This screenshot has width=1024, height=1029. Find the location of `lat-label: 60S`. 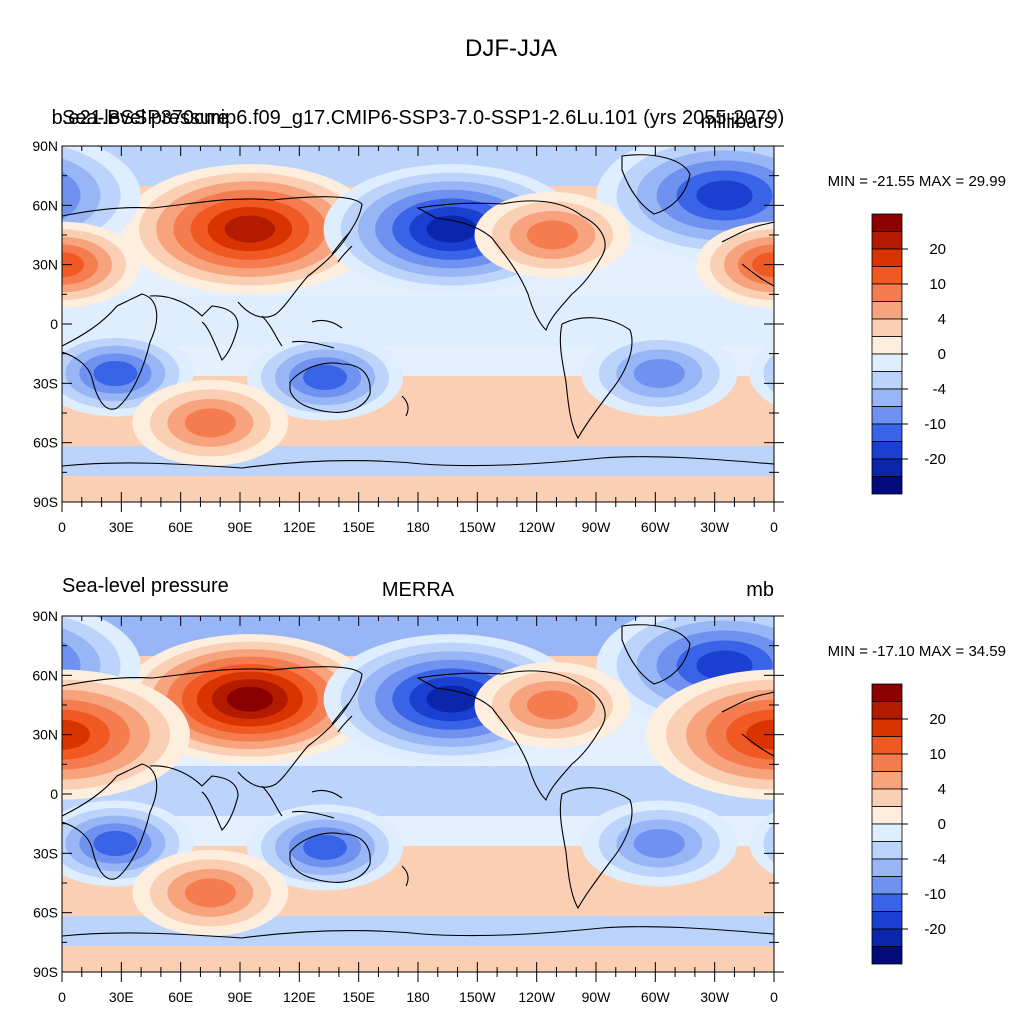

lat-label: 60S is located at coordinates (45, 913).